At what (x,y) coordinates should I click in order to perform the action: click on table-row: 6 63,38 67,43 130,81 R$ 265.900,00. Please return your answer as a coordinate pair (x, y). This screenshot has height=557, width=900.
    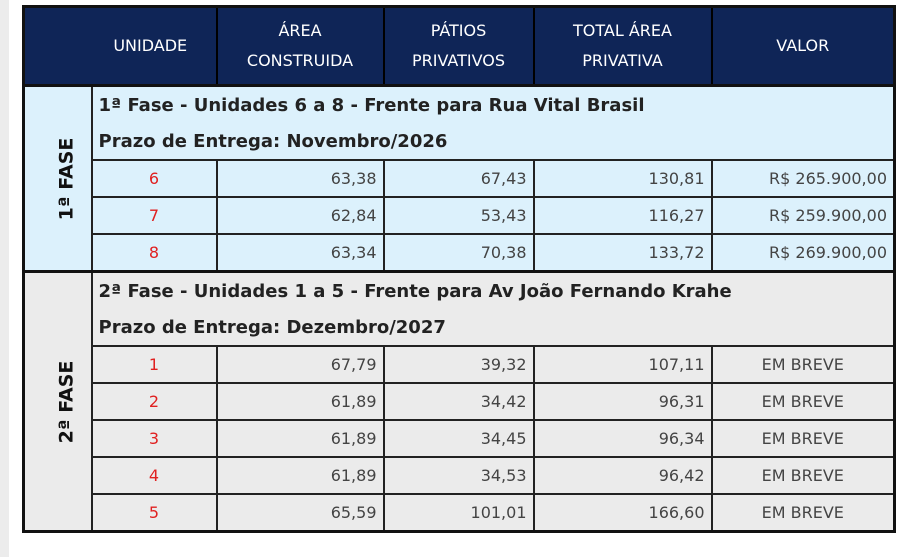
    Looking at the image, I should click on (460, 178).